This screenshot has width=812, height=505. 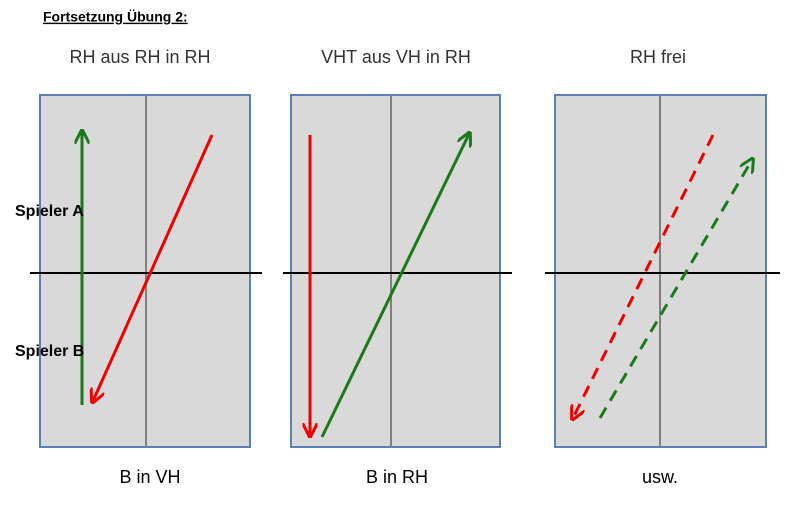 What do you see at coordinates (49, 211) in the screenshot?
I see `player-label: Spieler A` at bounding box center [49, 211].